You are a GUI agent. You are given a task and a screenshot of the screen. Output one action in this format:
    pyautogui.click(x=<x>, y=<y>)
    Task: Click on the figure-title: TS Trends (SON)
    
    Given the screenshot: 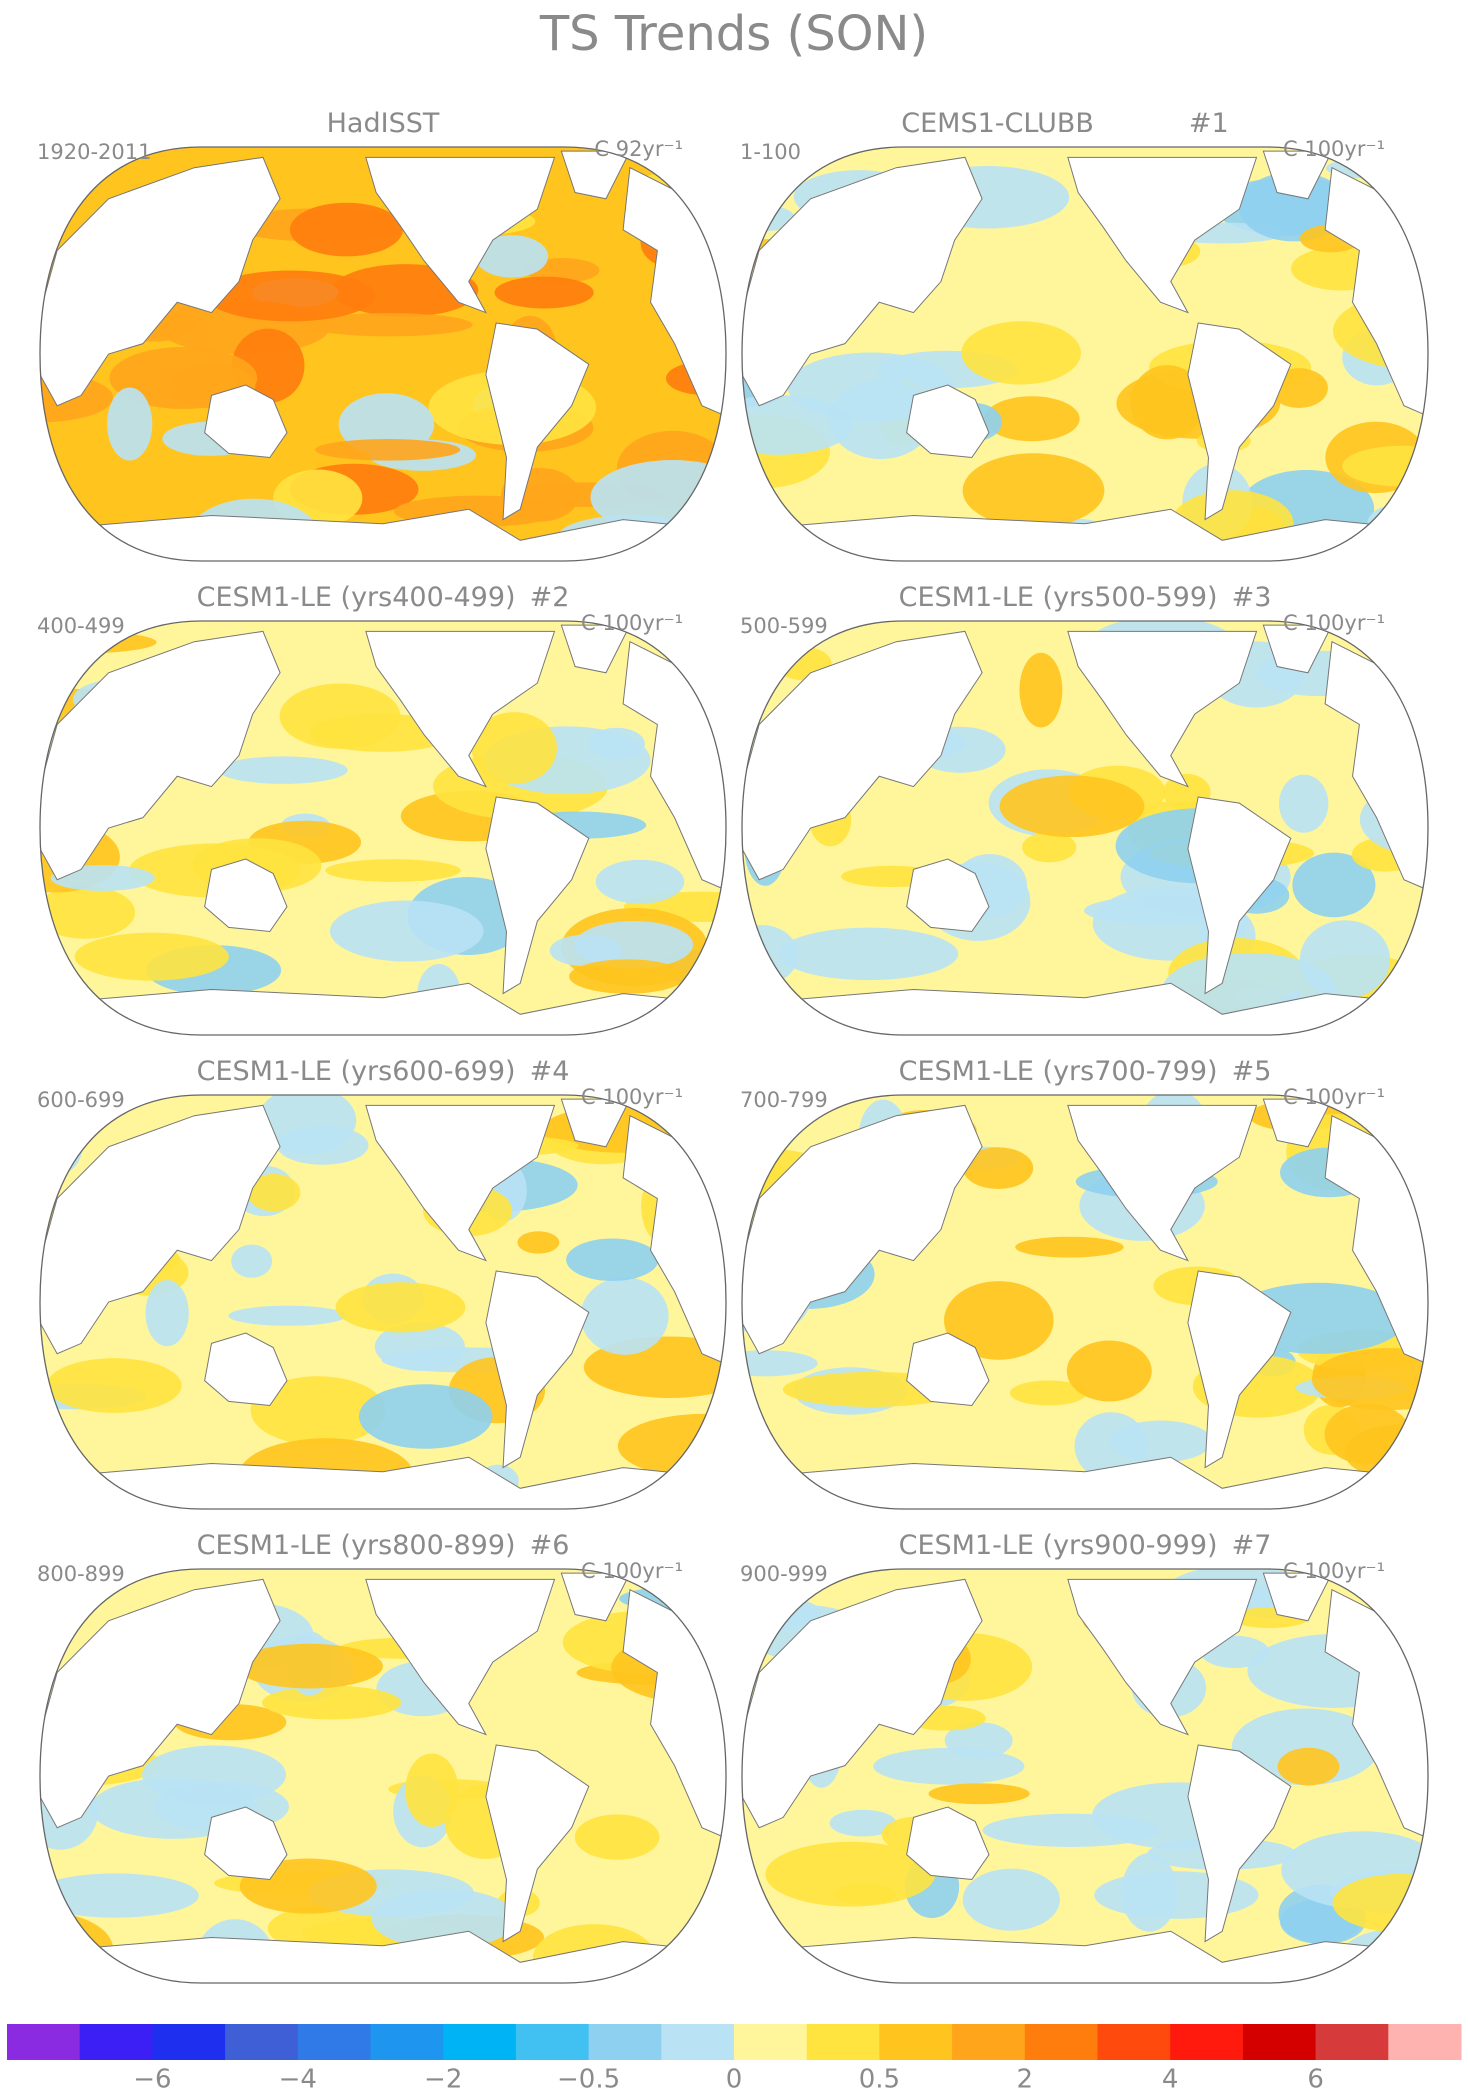 What is the action you would take?
    pyautogui.click(x=733, y=34)
    